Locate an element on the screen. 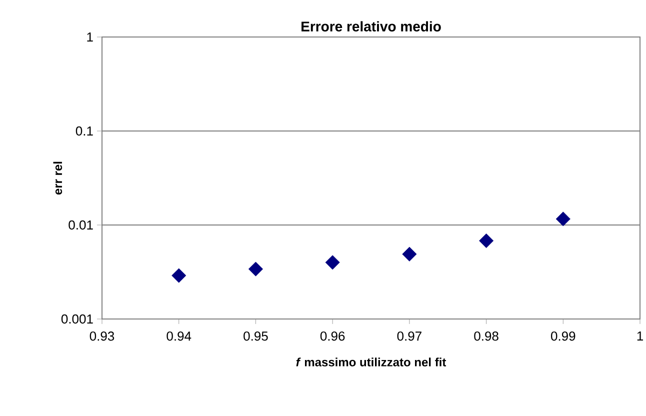 This screenshot has height=416, width=646. x-tick-label: 0.98 is located at coordinates (486, 336).